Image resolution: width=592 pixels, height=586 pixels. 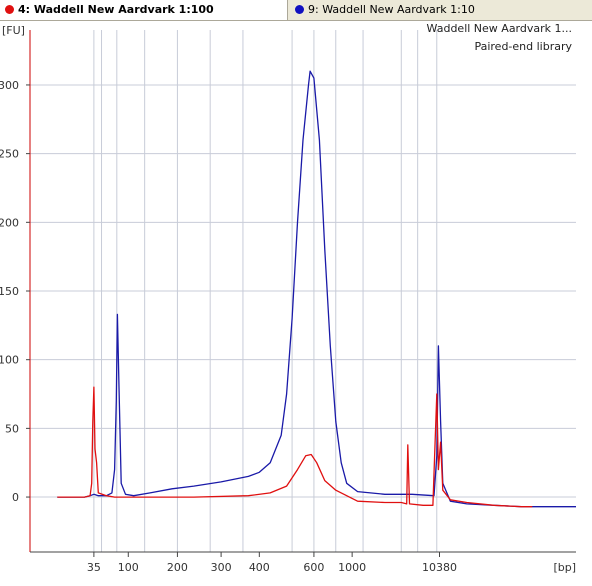 I want to click on x-tick-label: 100, so click(x=128, y=567).